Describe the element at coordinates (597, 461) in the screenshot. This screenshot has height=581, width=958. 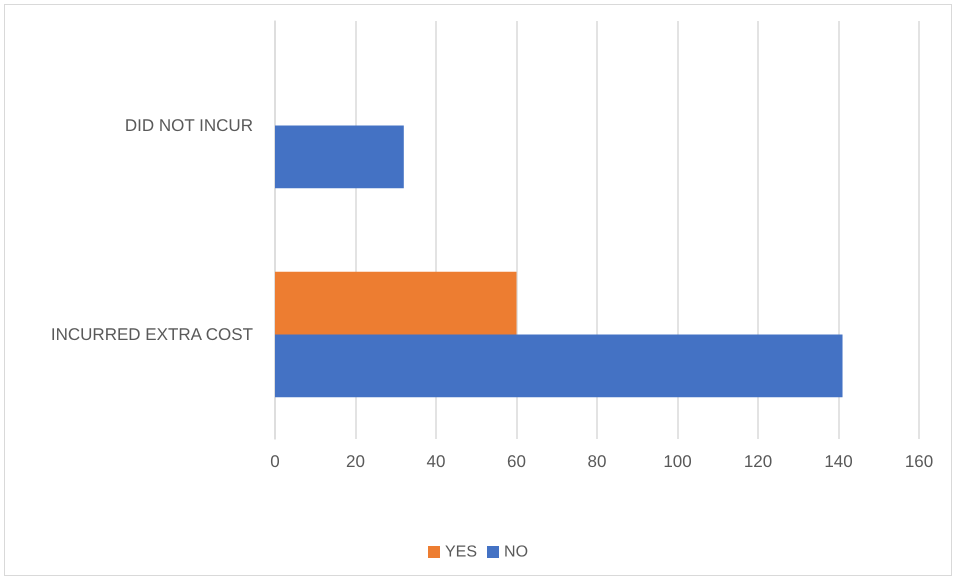
I see `x-tick-label: 80` at that location.